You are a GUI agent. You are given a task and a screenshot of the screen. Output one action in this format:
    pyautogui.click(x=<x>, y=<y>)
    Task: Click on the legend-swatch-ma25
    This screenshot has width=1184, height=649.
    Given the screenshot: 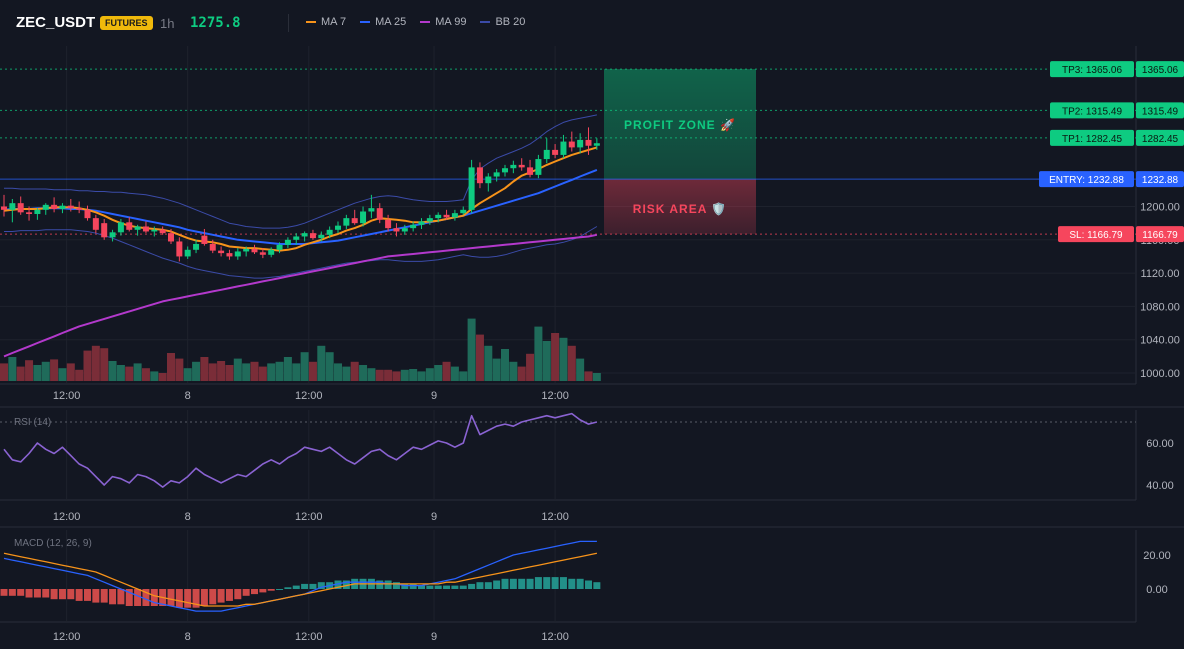 What is the action you would take?
    pyautogui.click(x=365, y=22)
    